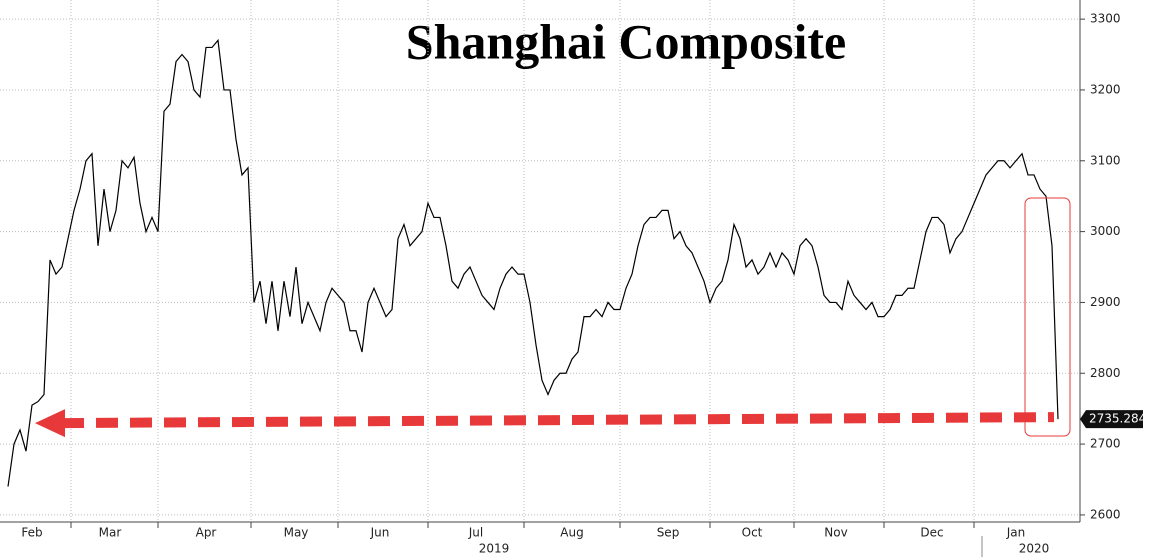  I want to click on last-value-label: 2735.284, so click(1117, 419).